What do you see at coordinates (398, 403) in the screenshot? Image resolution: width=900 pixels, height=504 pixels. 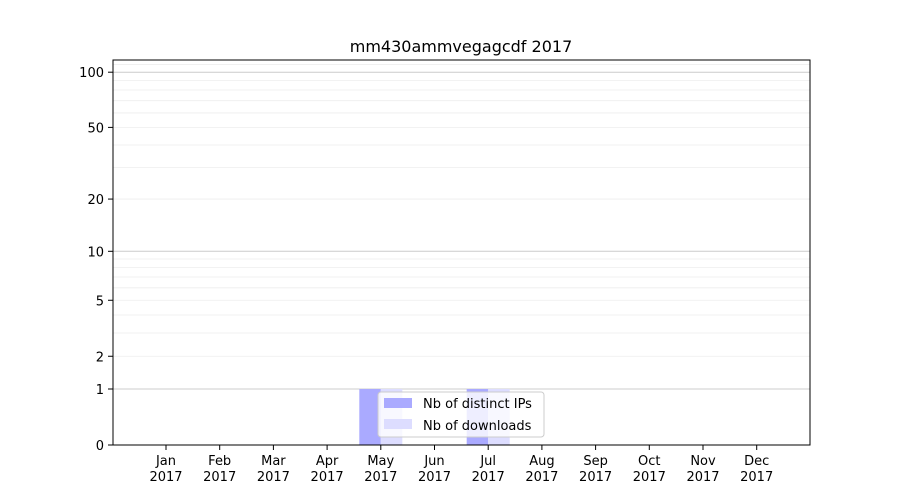 I see `legend-swatch-ips` at bounding box center [398, 403].